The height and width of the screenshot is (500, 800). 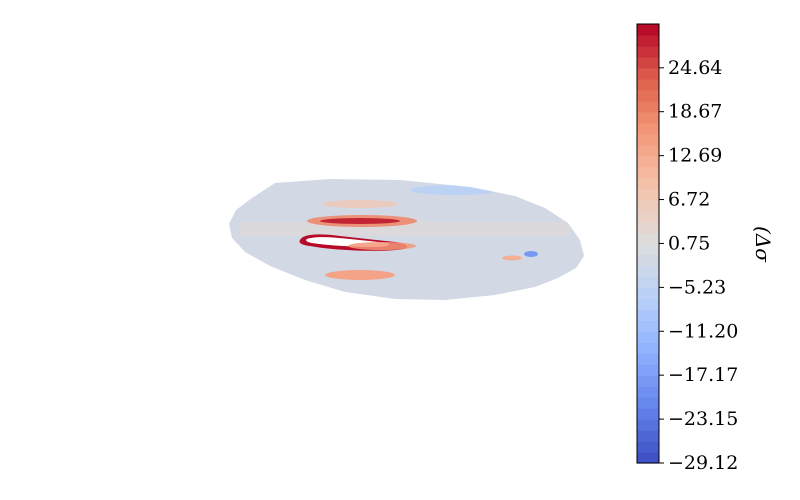 What do you see at coordinates (703, 375) in the screenshot?
I see `colorbar-tick-label: −17.17` at bounding box center [703, 375].